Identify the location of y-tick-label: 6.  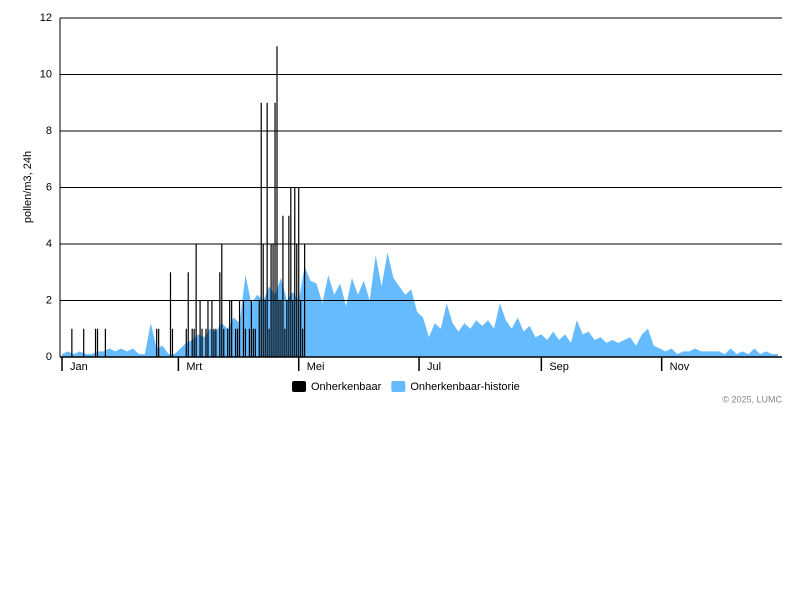
(49, 187).